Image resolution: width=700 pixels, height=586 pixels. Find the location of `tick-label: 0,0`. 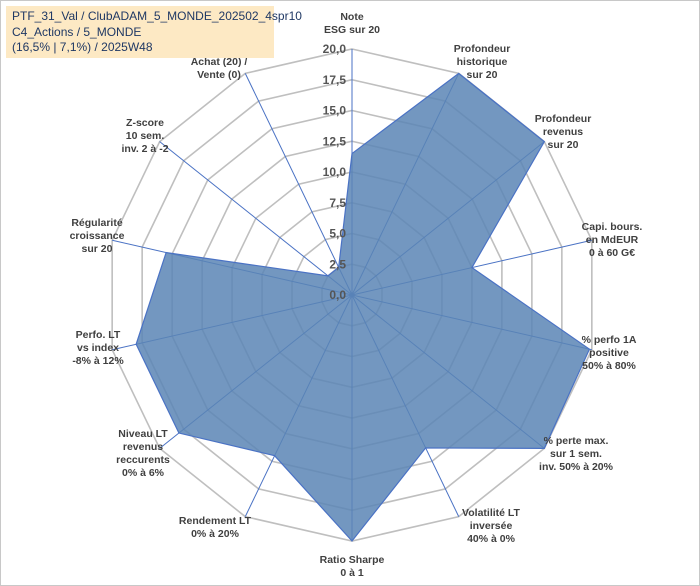

tick-label: 0,0 is located at coordinates (337, 295).